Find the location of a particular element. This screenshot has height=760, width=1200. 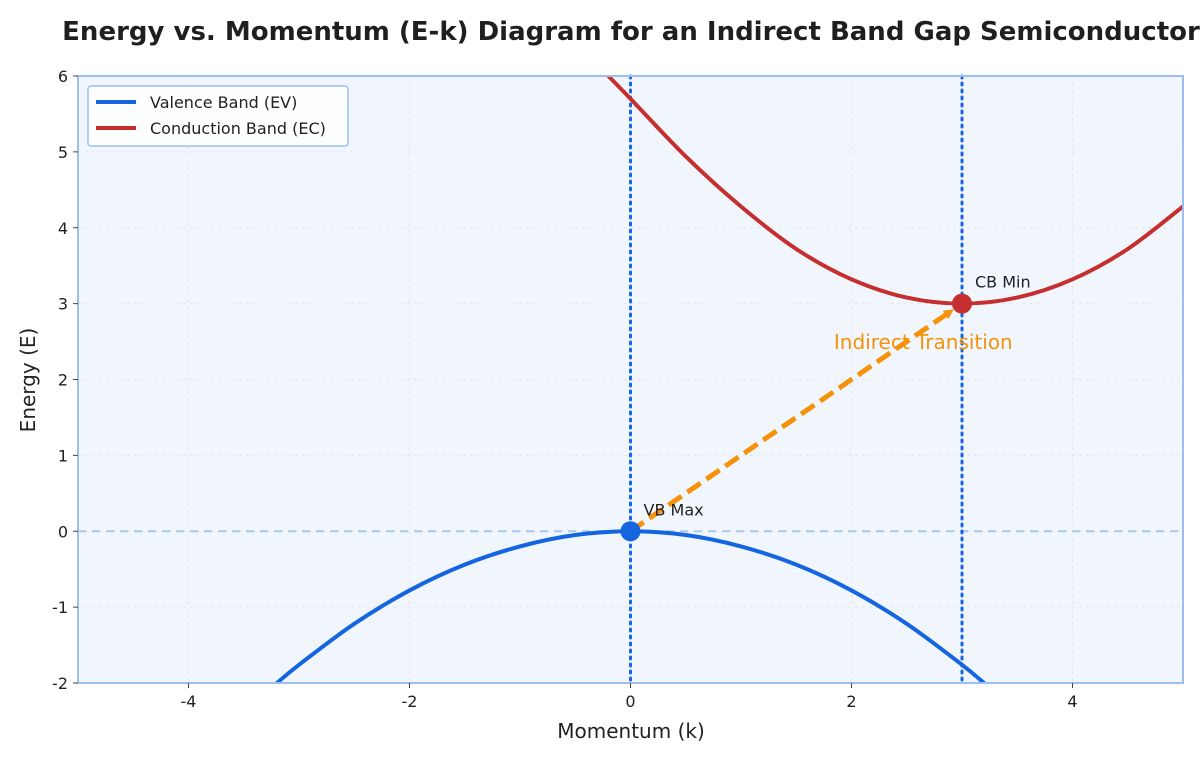

conduction-band-line is located at coordinates (894, 191).